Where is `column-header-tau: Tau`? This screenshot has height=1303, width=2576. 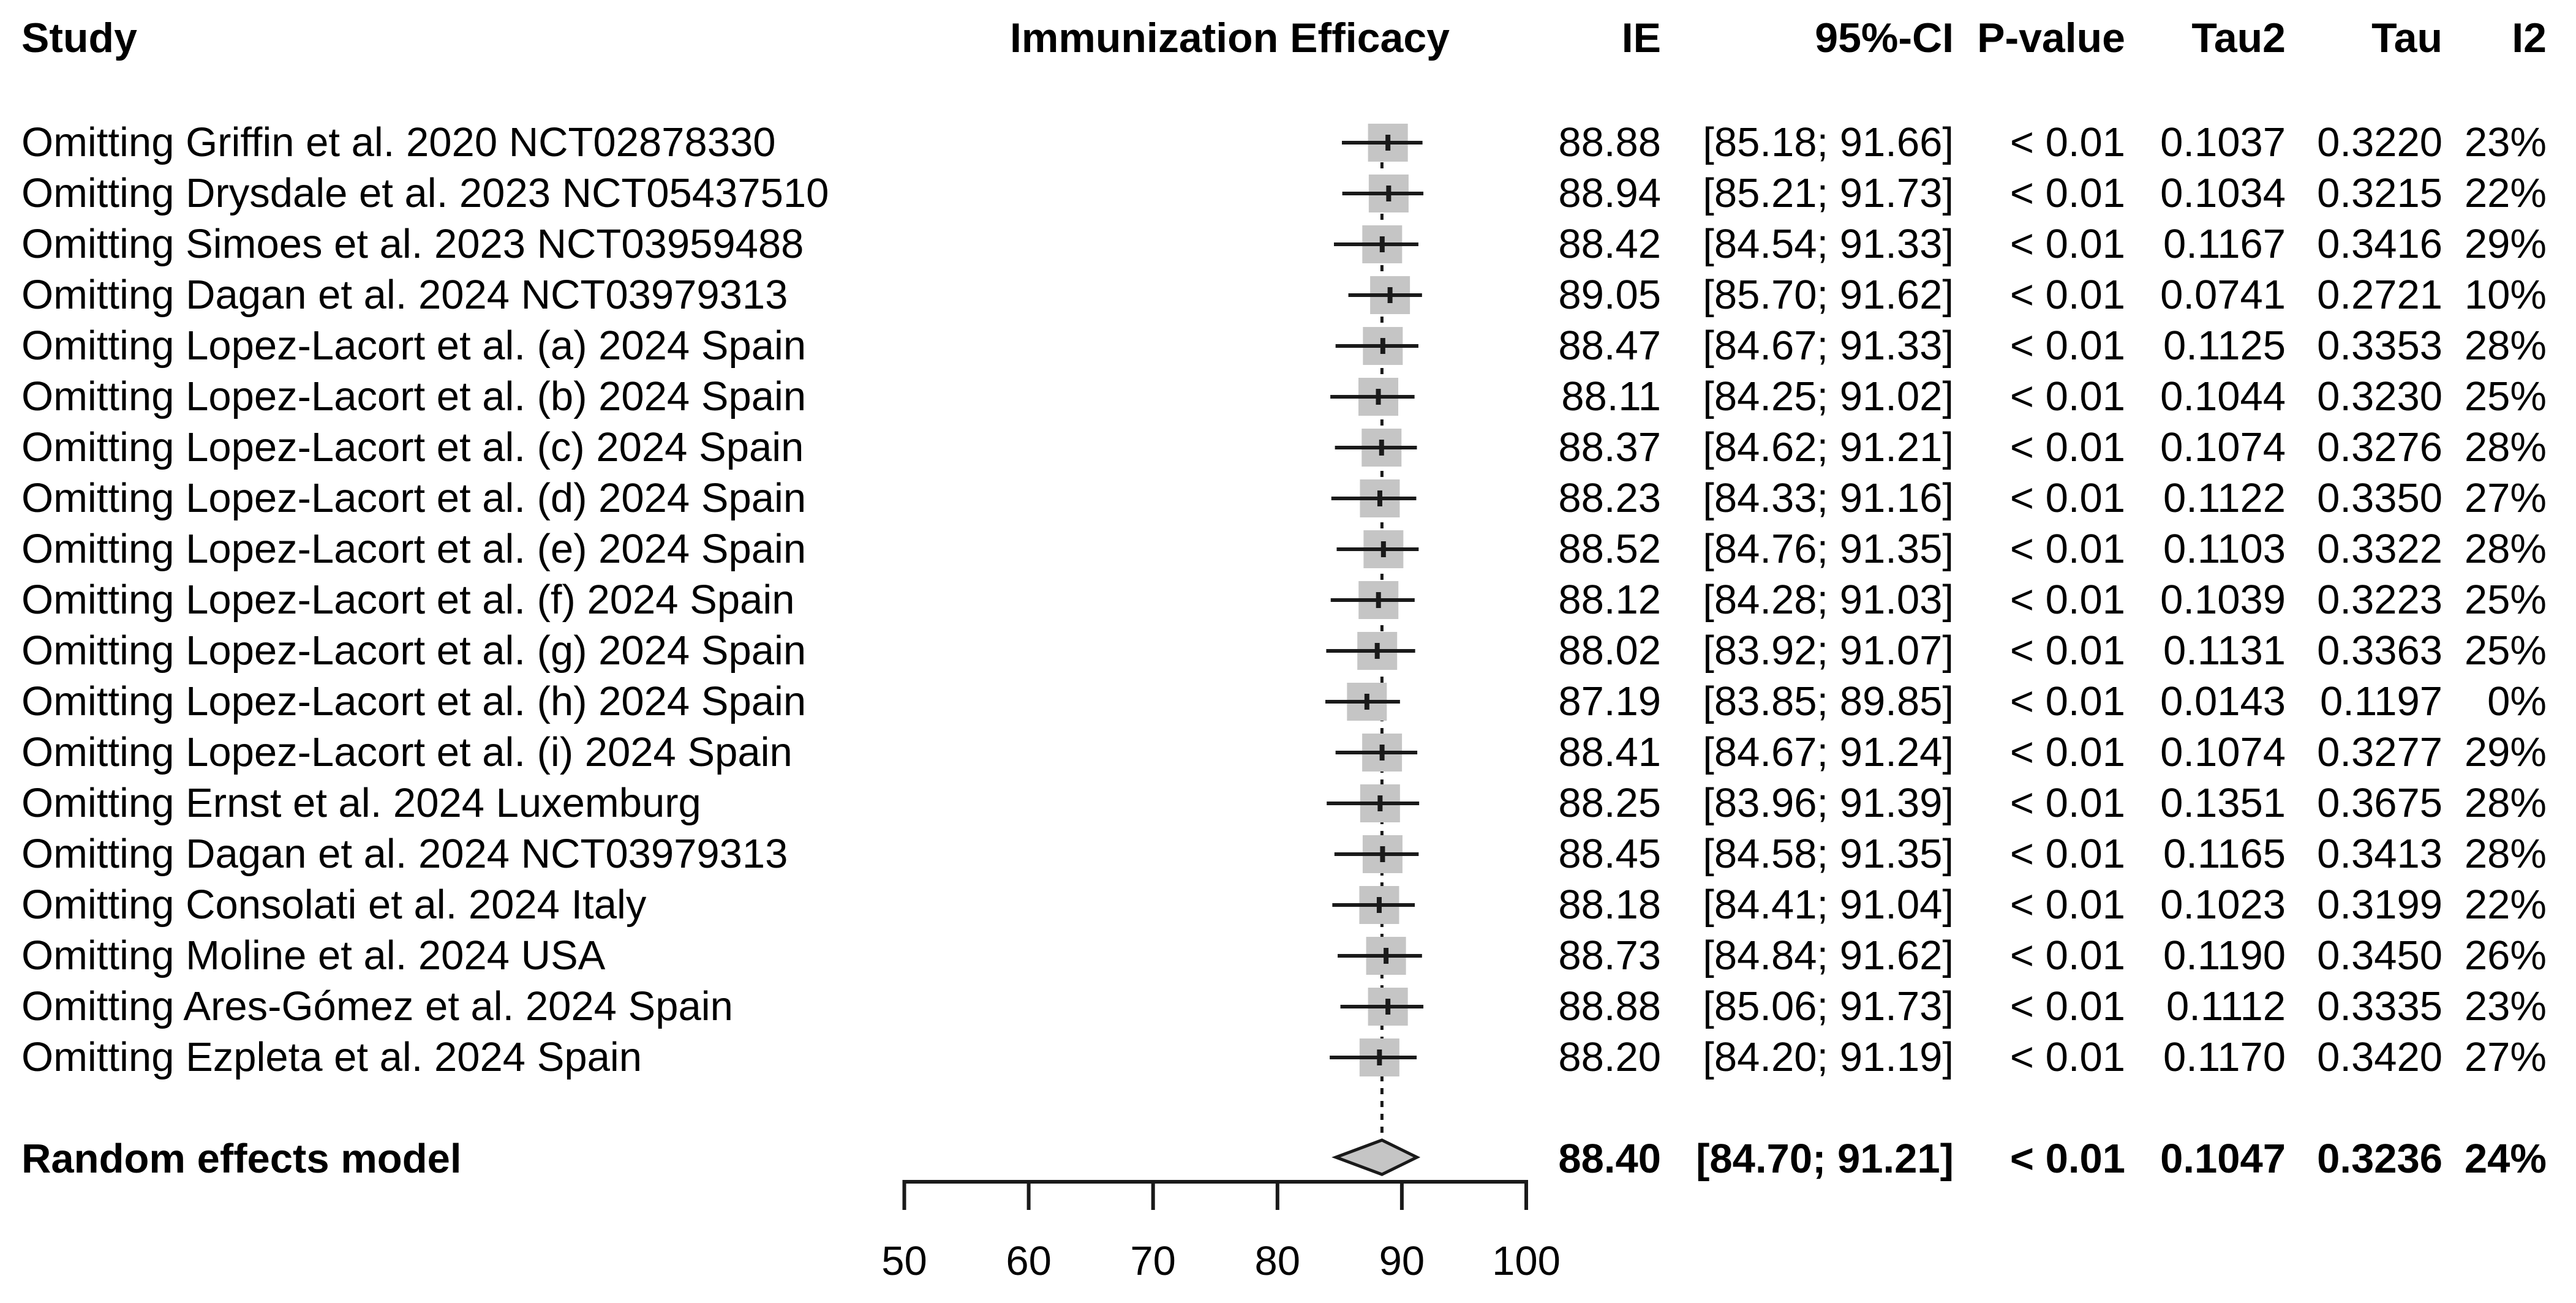 column-header-tau: Tau is located at coordinates (2406, 38).